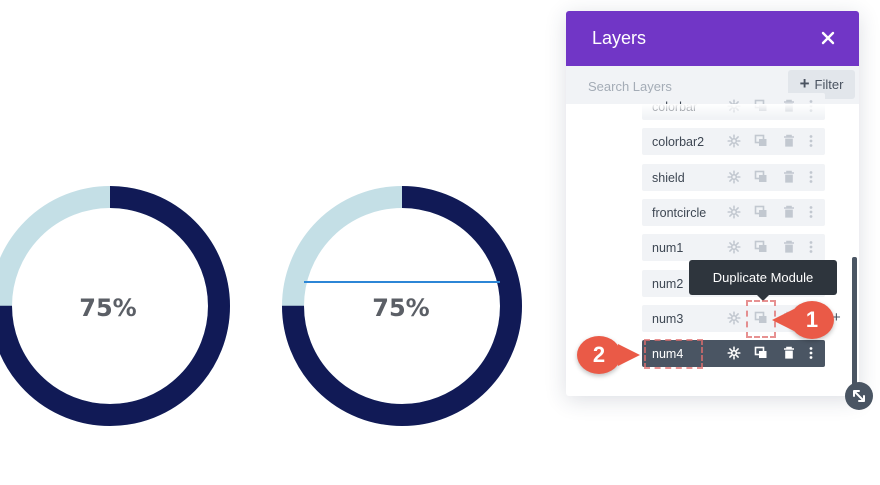  What do you see at coordinates (683, 86) in the screenshot?
I see `search-input` at bounding box center [683, 86].